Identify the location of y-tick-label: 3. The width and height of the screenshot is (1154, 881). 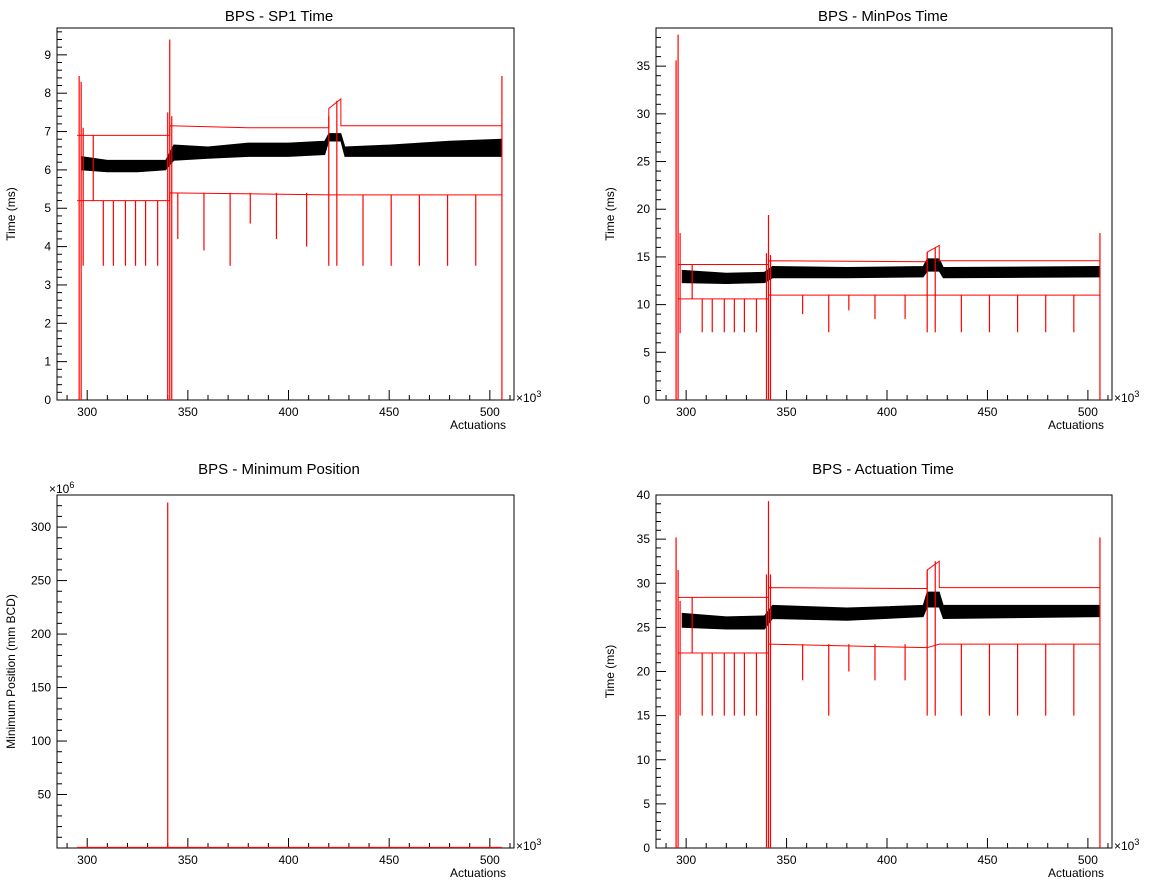
(47, 285).